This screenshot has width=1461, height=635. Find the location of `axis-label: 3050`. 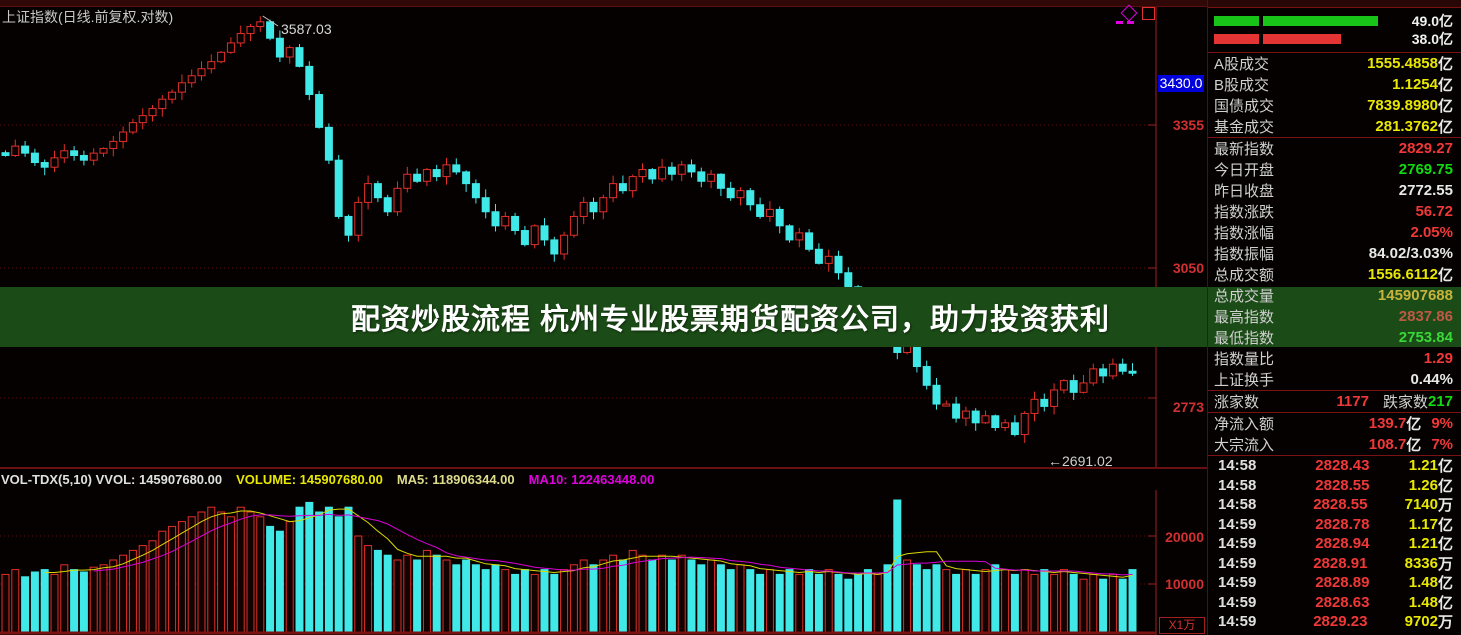

axis-label: 3050 is located at coordinates (1188, 268).